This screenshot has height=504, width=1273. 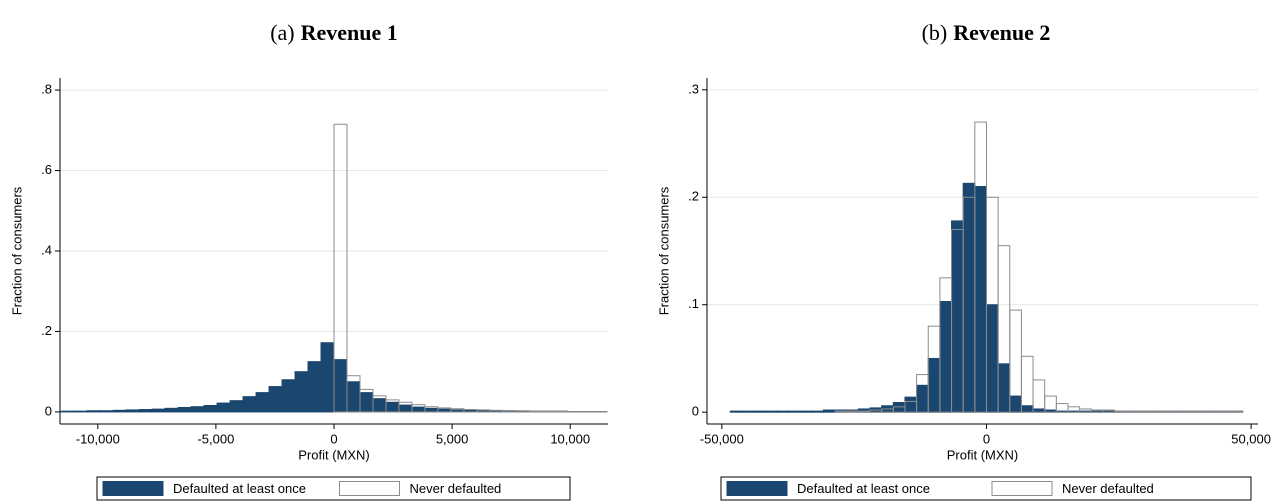 I want to click on panel-title: (b) Revenue 2, so click(x=986, y=32).